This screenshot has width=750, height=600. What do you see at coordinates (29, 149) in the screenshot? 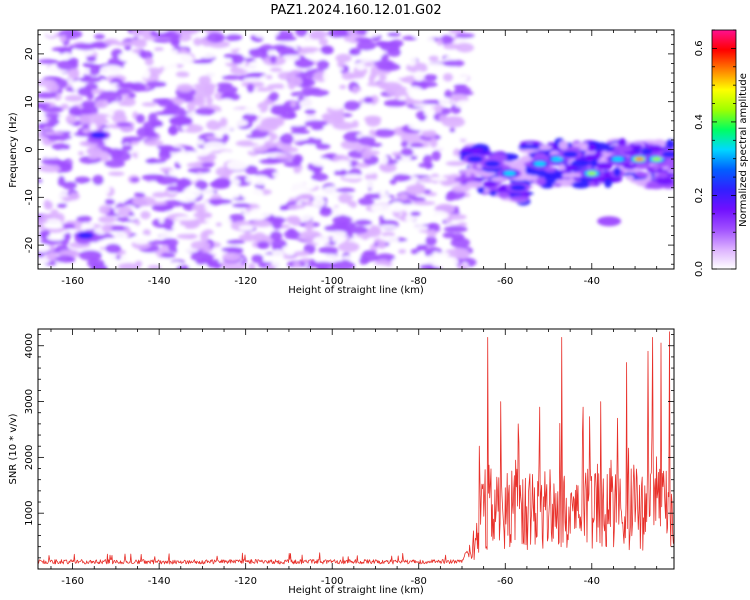
I see `y-tick-label: 0` at bounding box center [29, 149].